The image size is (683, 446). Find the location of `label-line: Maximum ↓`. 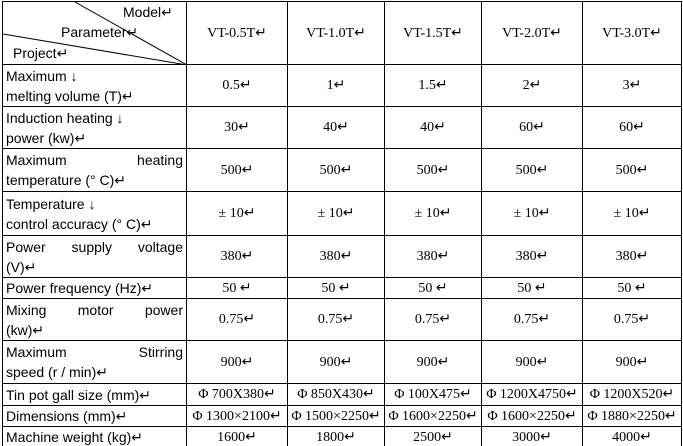

label-line: Maximum ↓ is located at coordinates (42, 75).